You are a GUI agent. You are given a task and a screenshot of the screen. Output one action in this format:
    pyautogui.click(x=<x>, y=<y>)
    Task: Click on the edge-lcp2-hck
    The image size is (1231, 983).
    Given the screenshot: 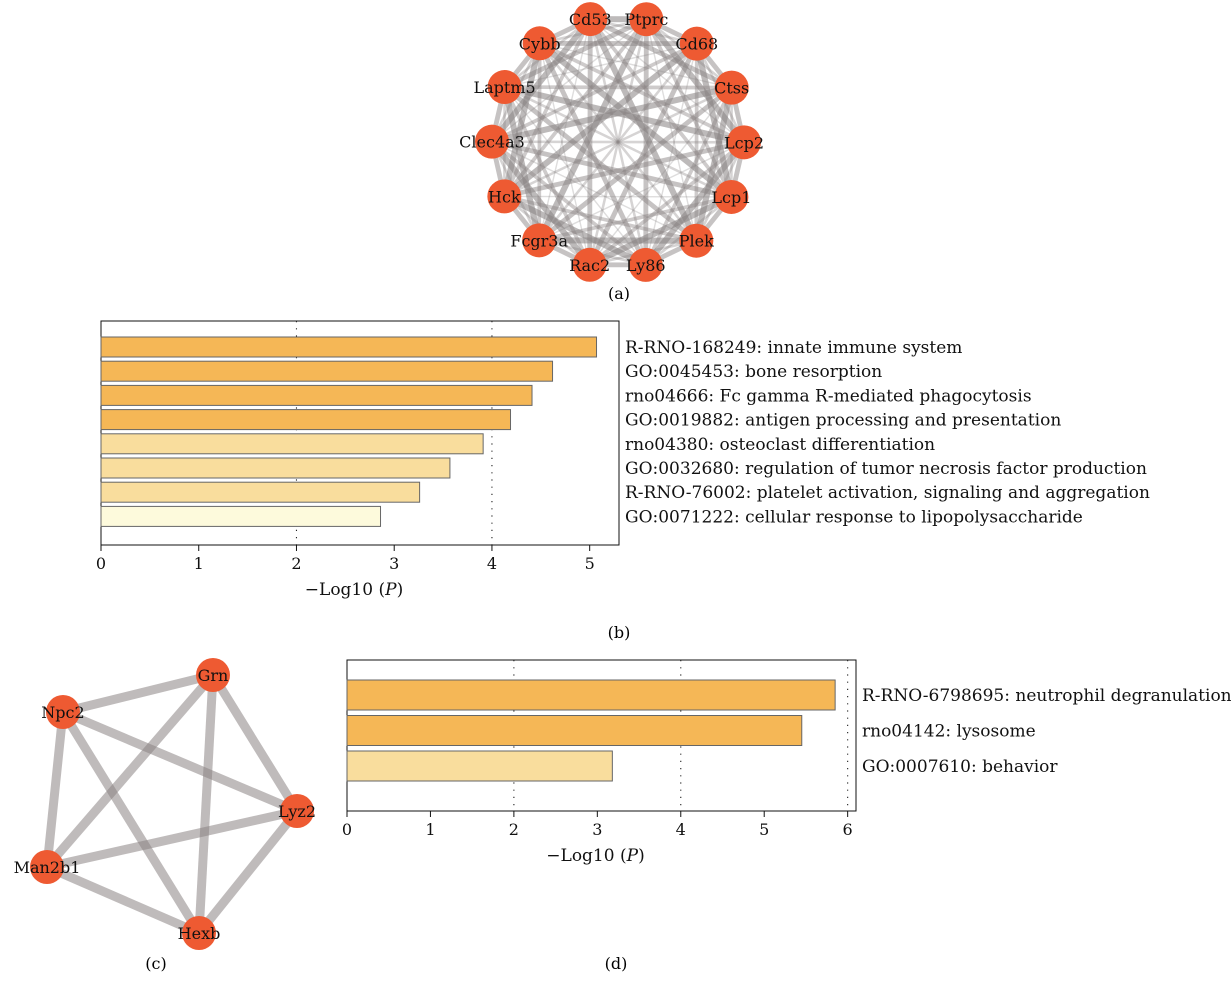 What is the action you would take?
    pyautogui.click(x=624, y=169)
    